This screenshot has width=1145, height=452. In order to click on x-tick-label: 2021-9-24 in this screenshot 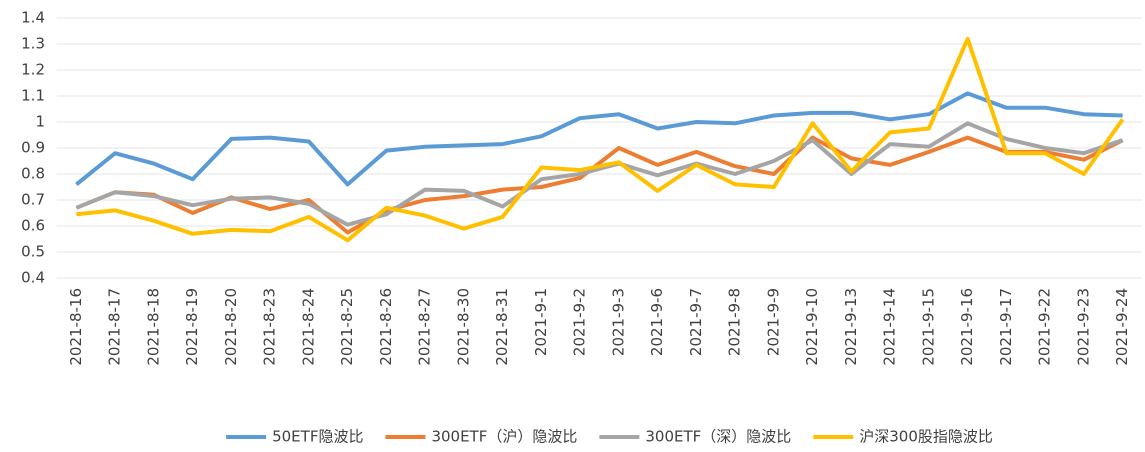, I will do `click(1122, 327)`.